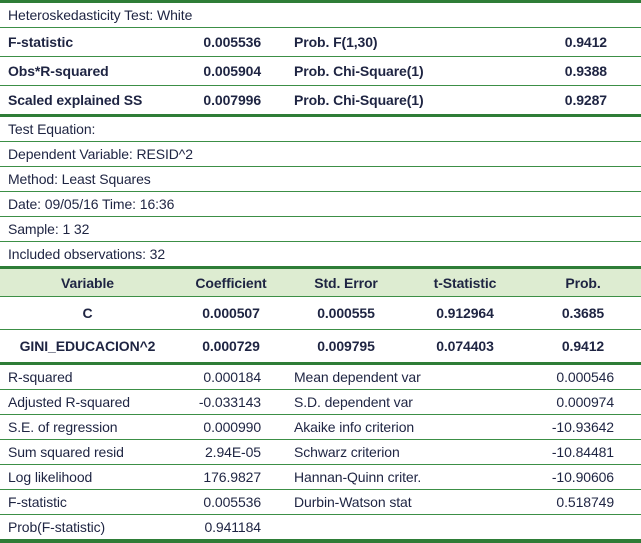 This screenshot has height=543, width=641. I want to click on info-row: Sample: 1 32, so click(320, 229).